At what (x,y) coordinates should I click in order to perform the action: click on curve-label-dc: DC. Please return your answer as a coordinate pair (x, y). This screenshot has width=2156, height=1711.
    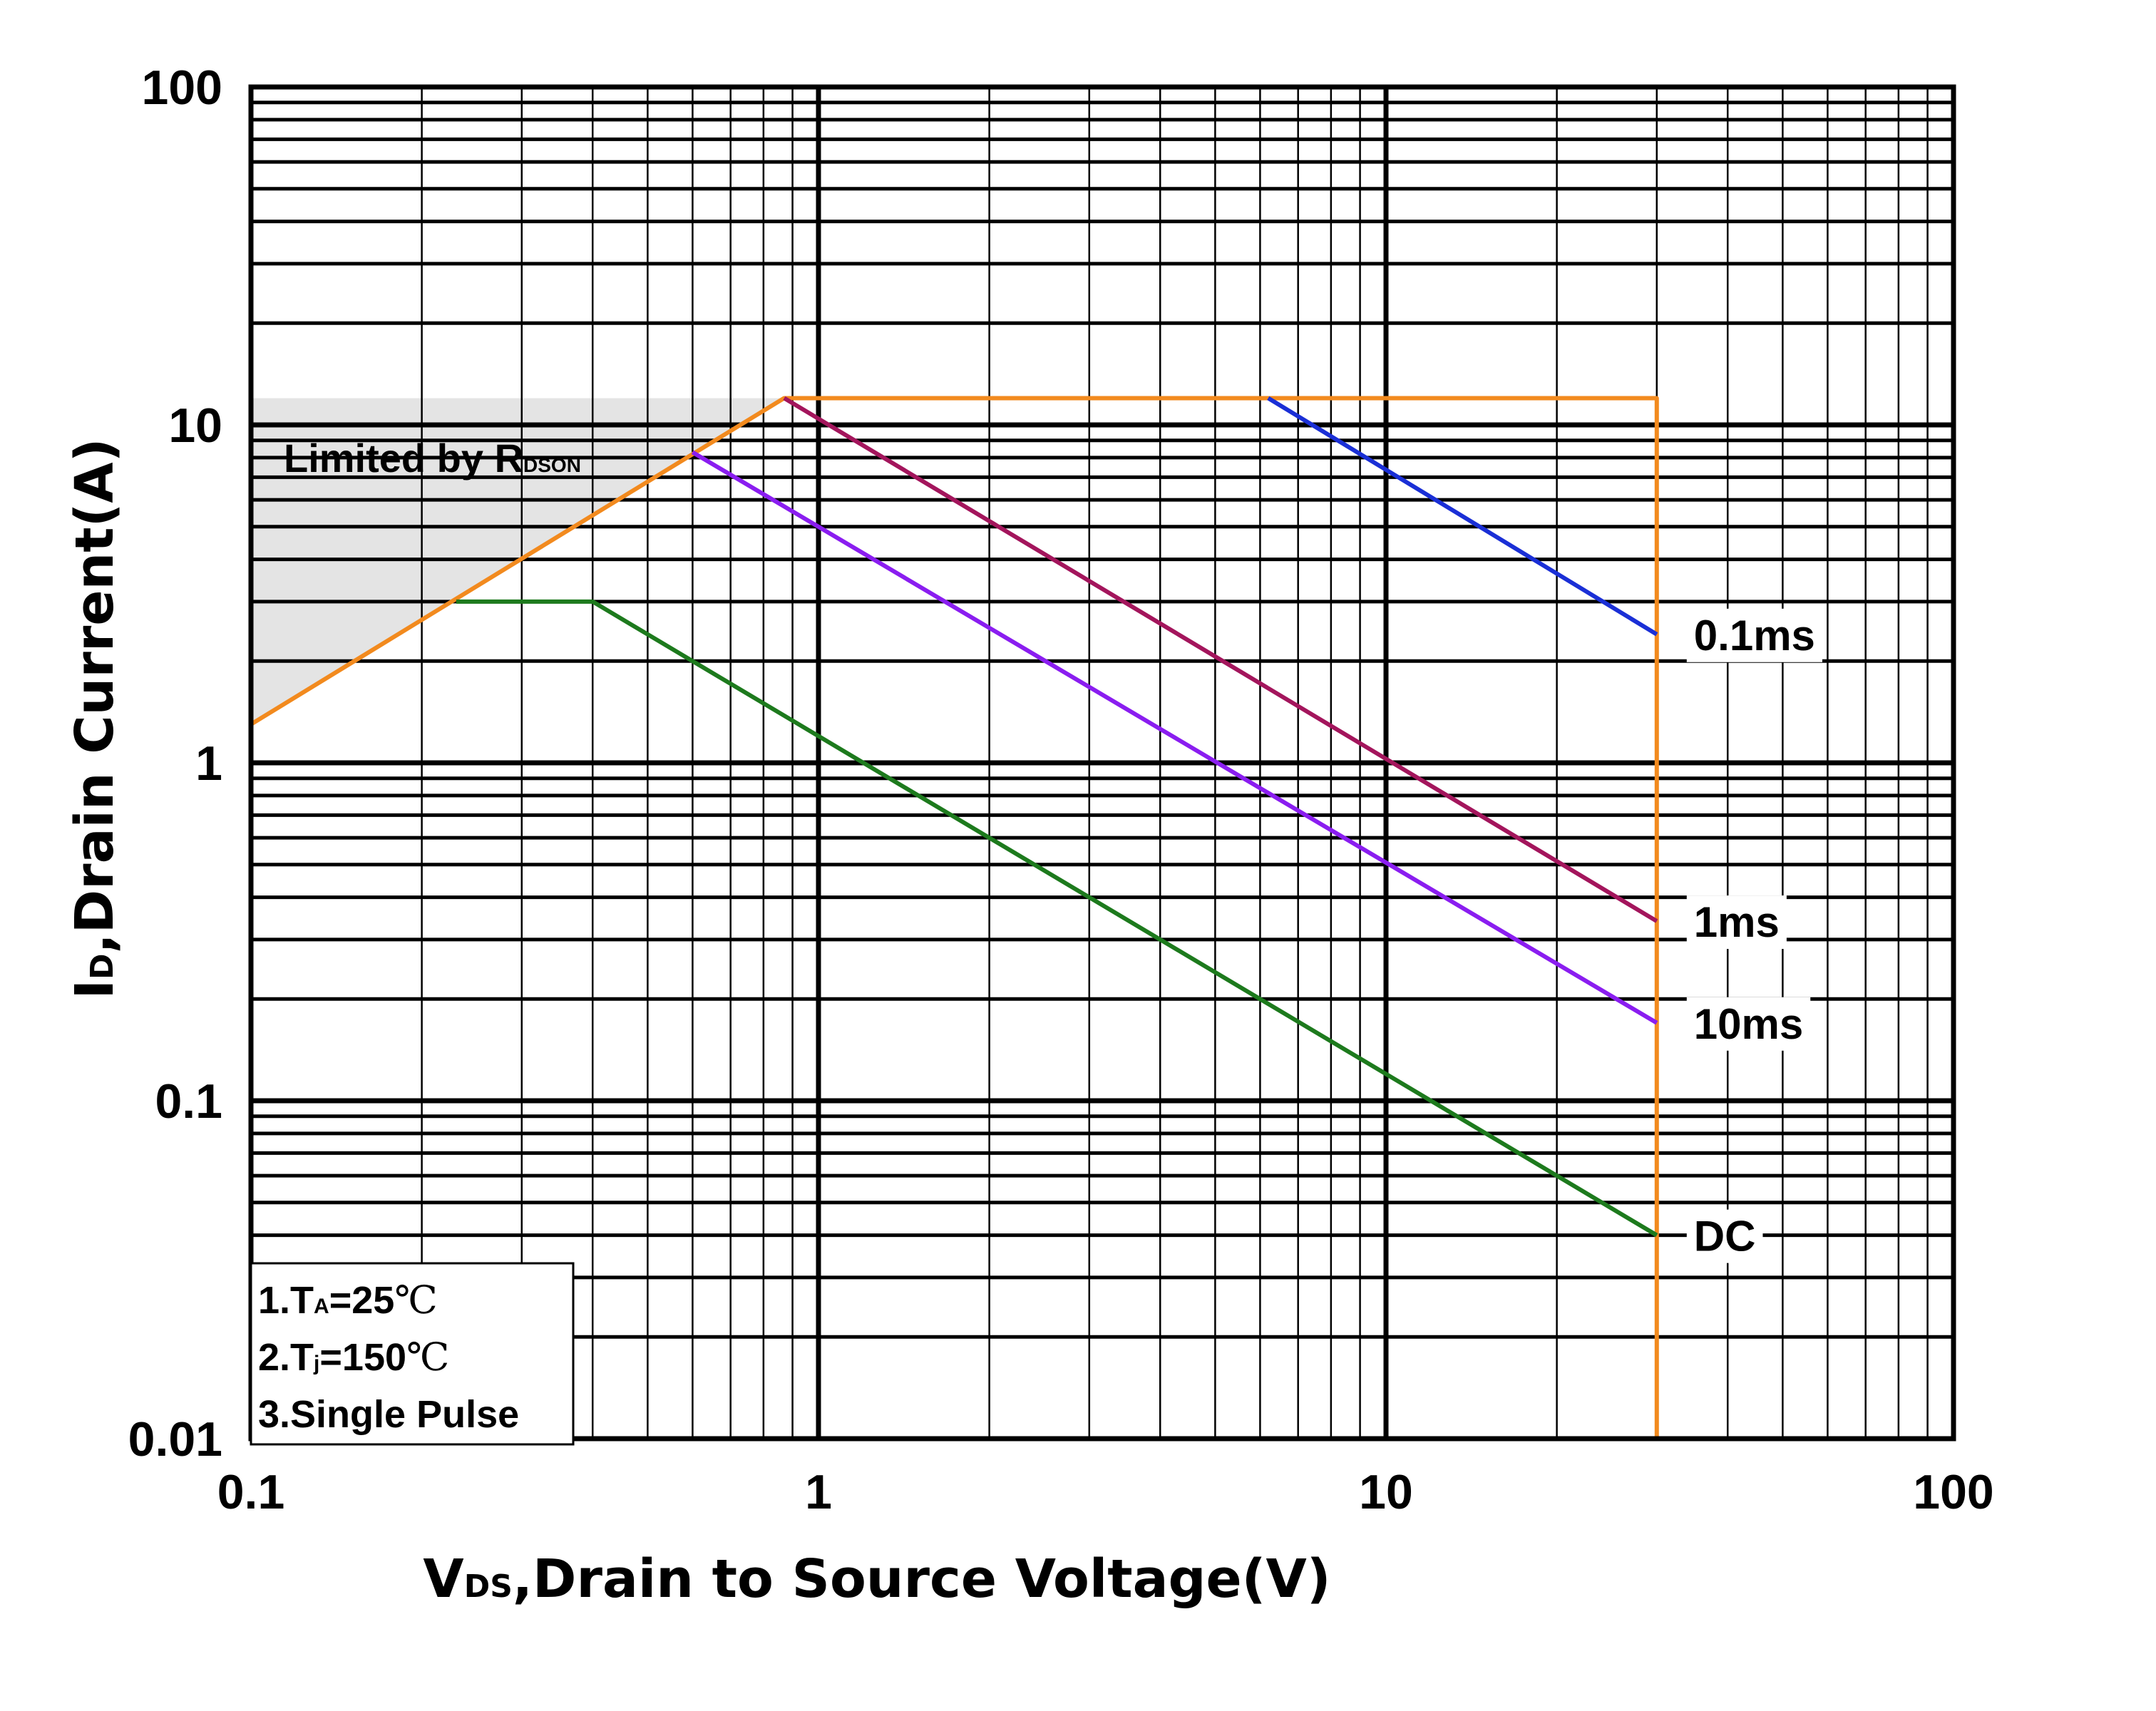
    Looking at the image, I should click on (1725, 1236).